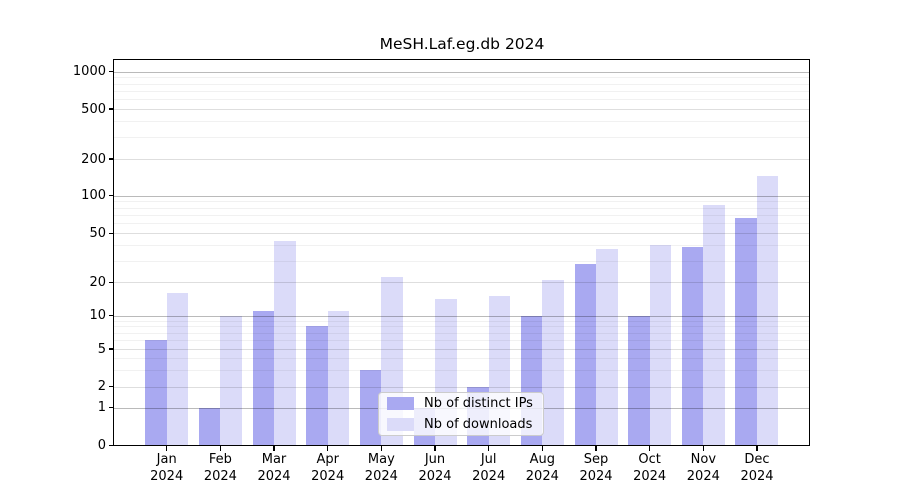 This screenshot has width=900, height=500. I want to click on x-tick-label: Apr 2024, so click(328, 468).